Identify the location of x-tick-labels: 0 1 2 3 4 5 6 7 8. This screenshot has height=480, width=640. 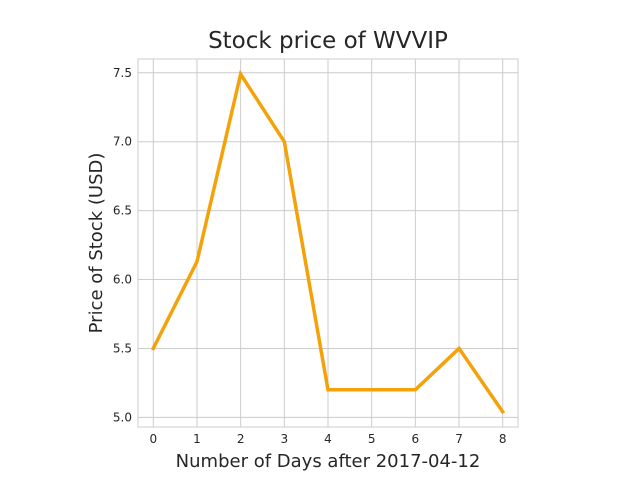
(327, 439).